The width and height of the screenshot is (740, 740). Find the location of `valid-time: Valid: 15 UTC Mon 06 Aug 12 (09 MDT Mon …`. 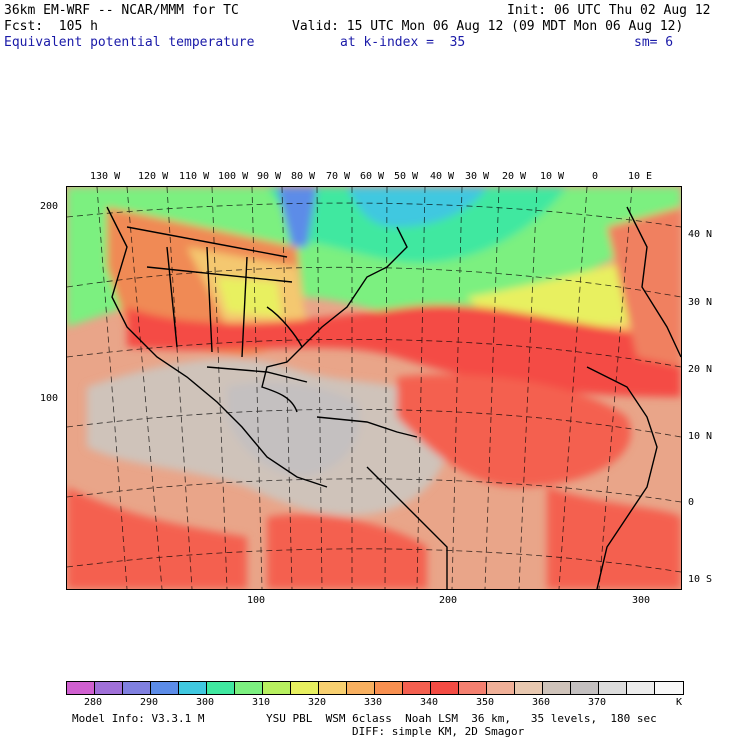

valid-time: Valid: 15 UTC Mon 06 Aug 12 (09 MDT Mon … is located at coordinates (488, 26).